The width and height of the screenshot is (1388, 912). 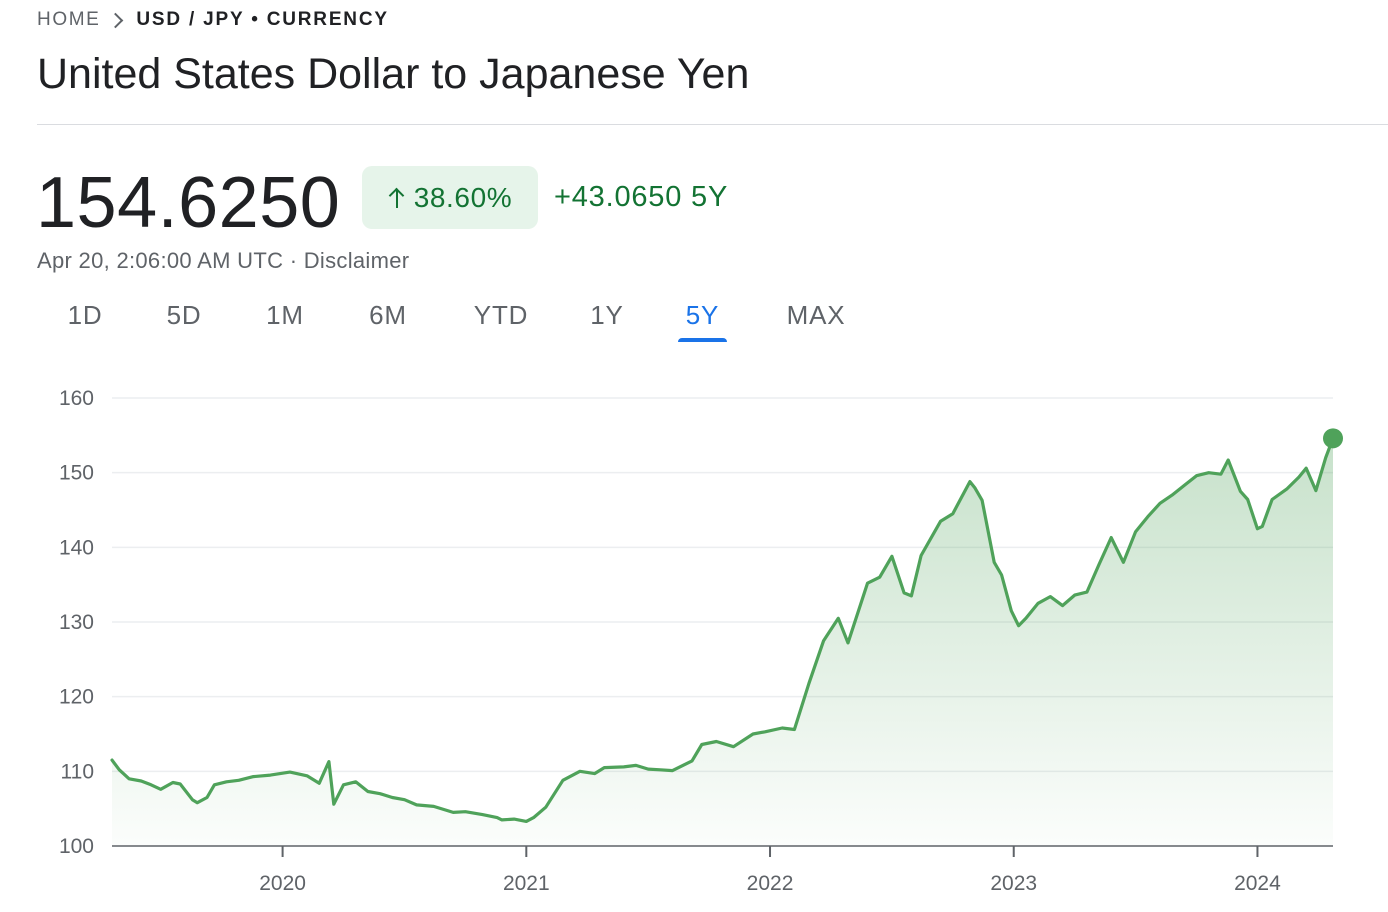 What do you see at coordinates (160, 260) in the screenshot?
I see `quote-timestamp: Apr 20, 2:06:00 AM UTC` at bounding box center [160, 260].